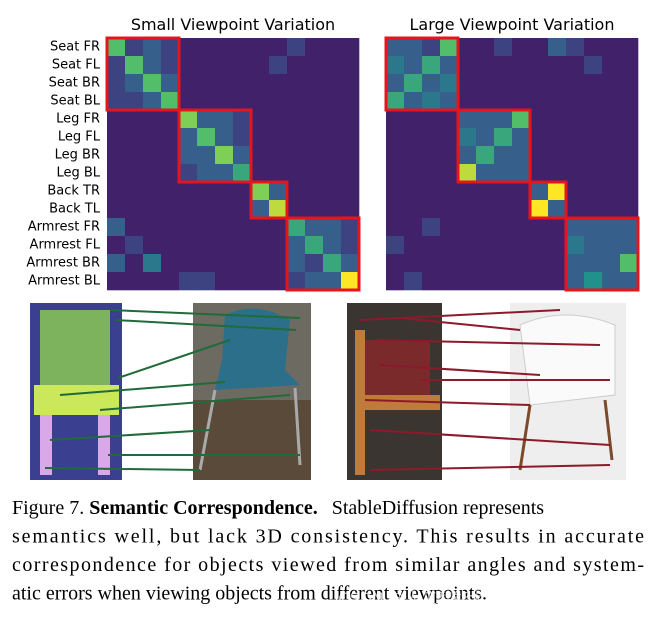  I want to click on caption-text: StableDiffusion represents, so click(438, 508).